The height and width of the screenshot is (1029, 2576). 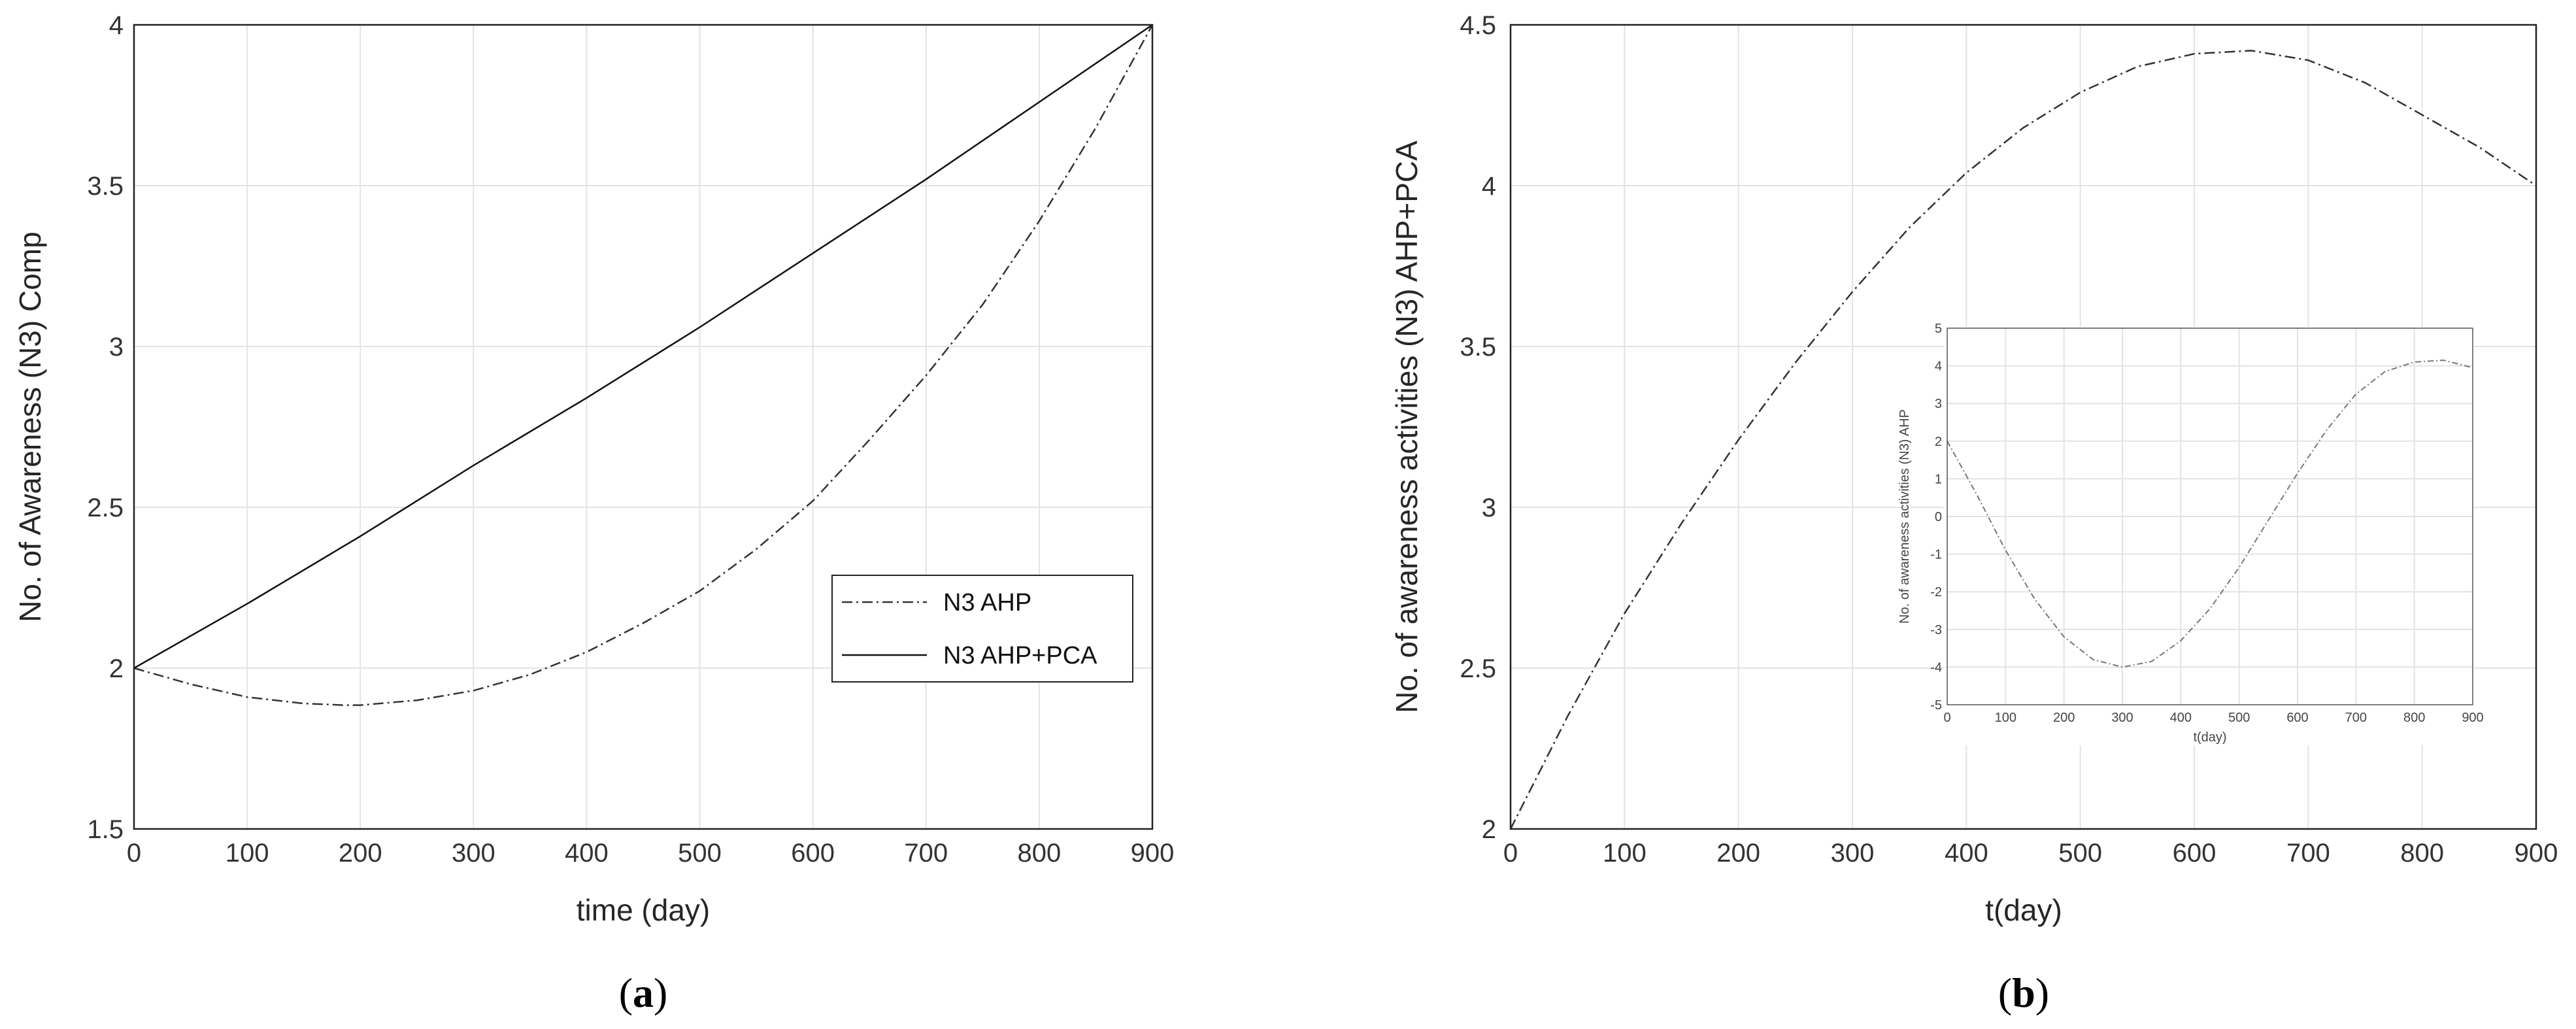 I want to click on y-tick-label: 4.5, so click(x=1478, y=25).